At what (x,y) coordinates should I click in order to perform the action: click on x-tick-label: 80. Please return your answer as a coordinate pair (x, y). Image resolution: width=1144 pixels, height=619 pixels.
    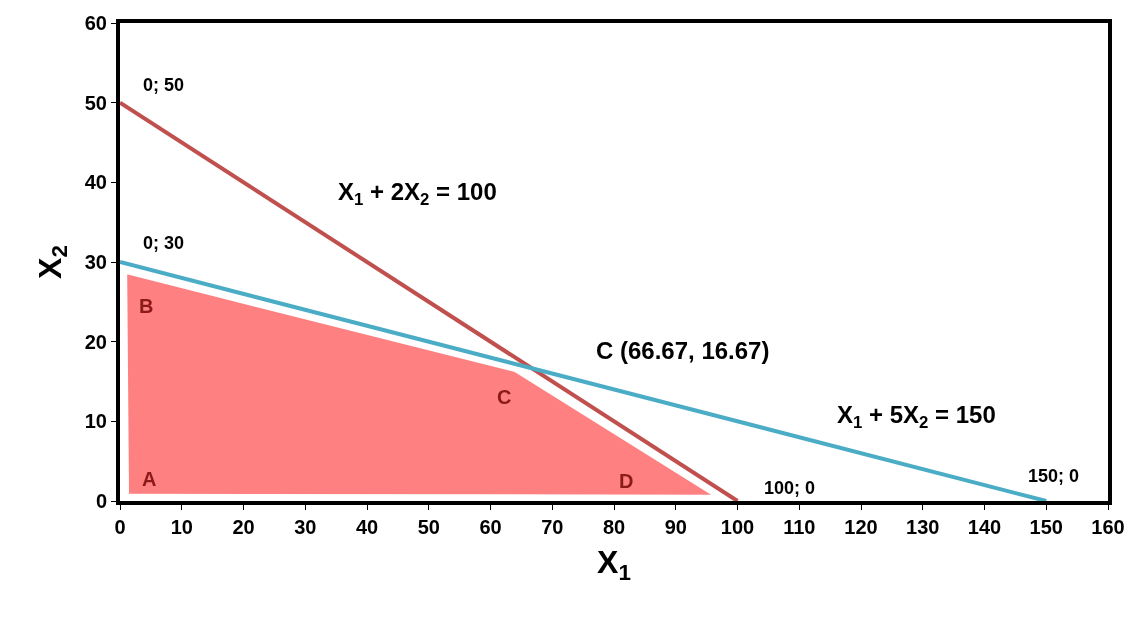
    Looking at the image, I should click on (614, 527).